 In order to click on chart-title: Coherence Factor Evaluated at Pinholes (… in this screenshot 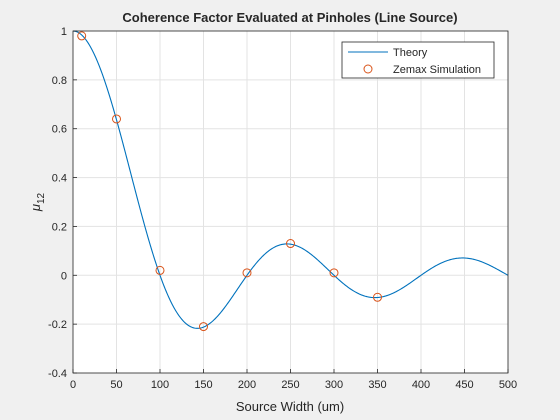, I will do `click(289, 17)`.